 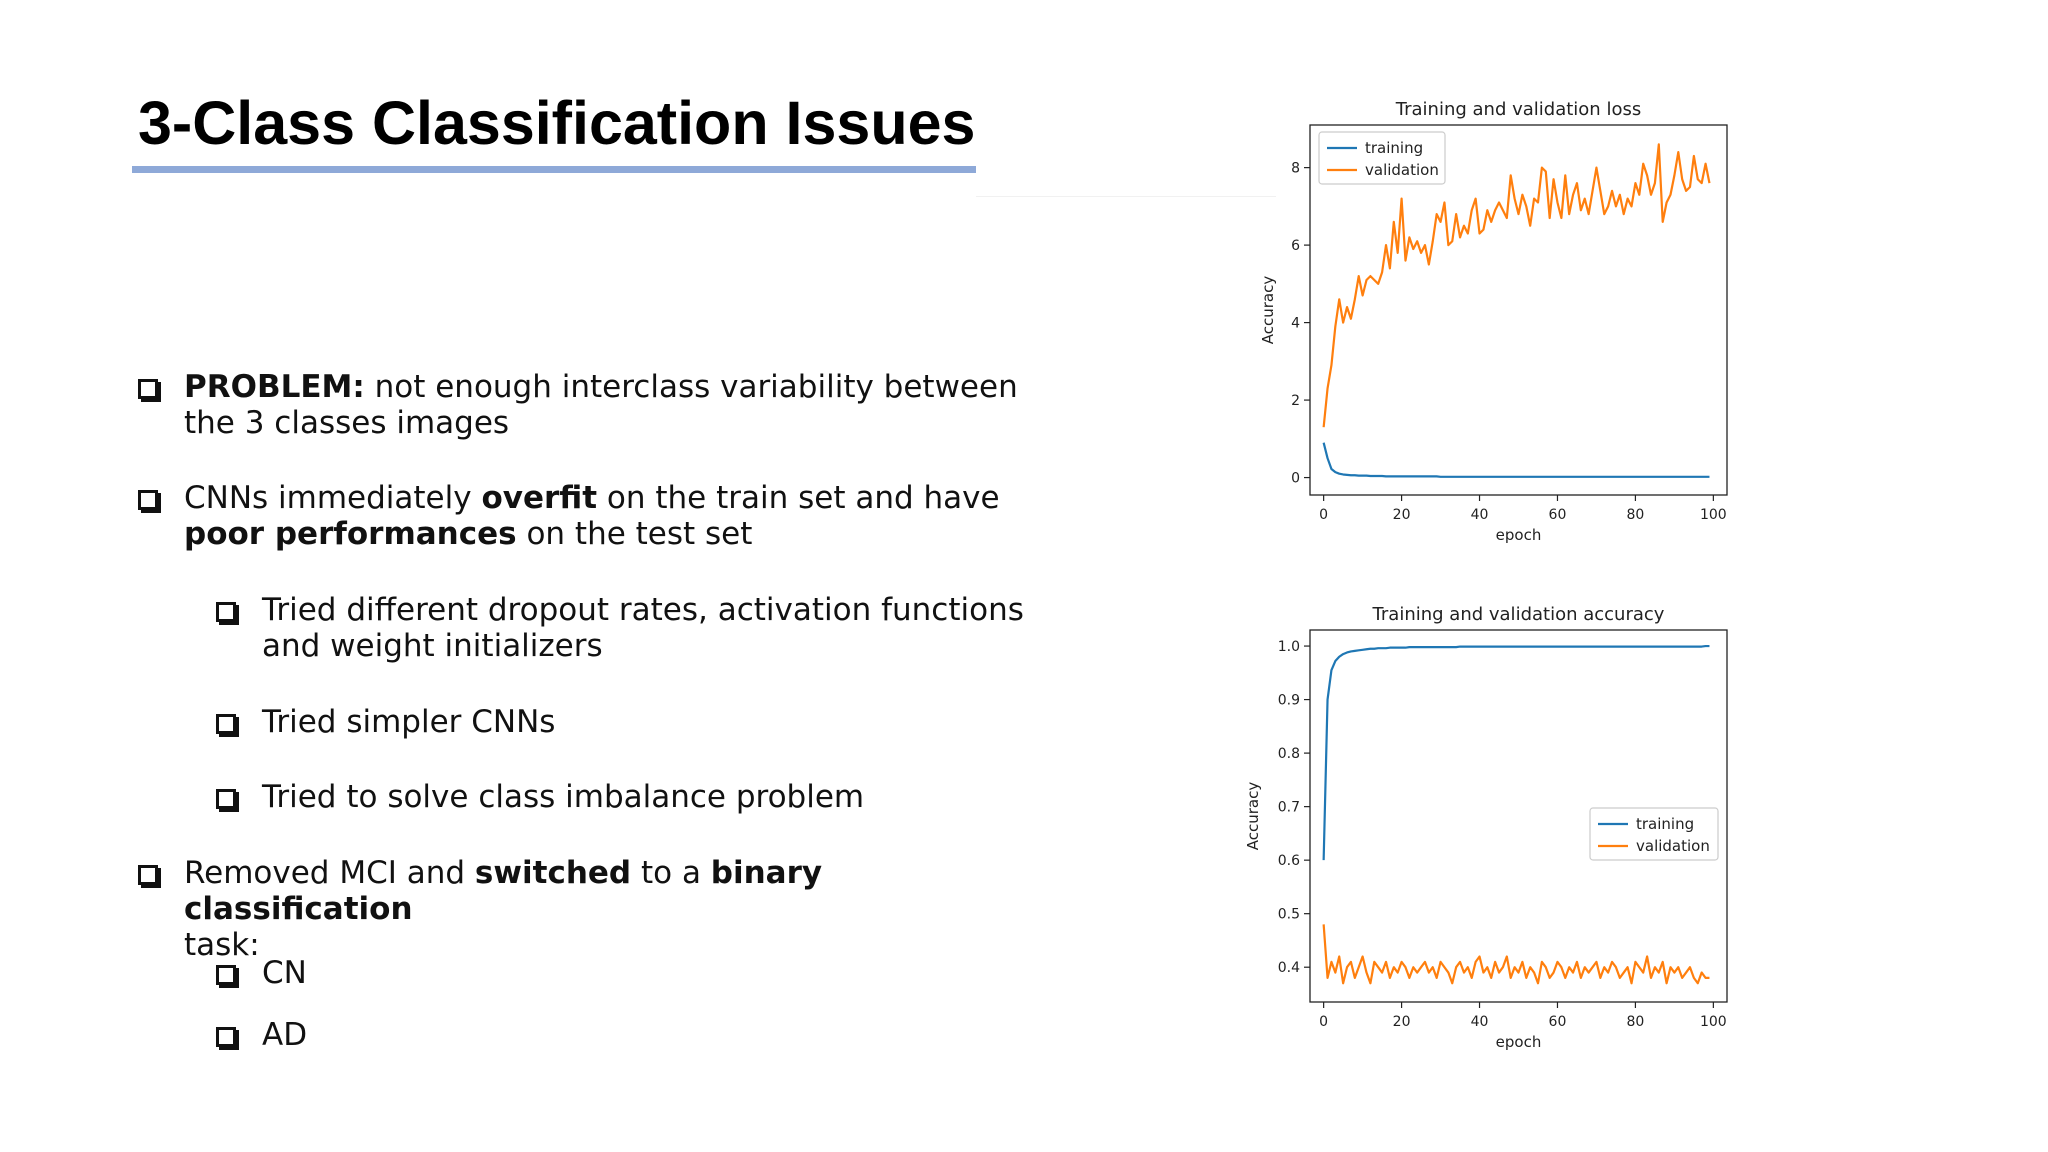 I want to click on y-tick-label: 1.0, so click(x=1289, y=647).